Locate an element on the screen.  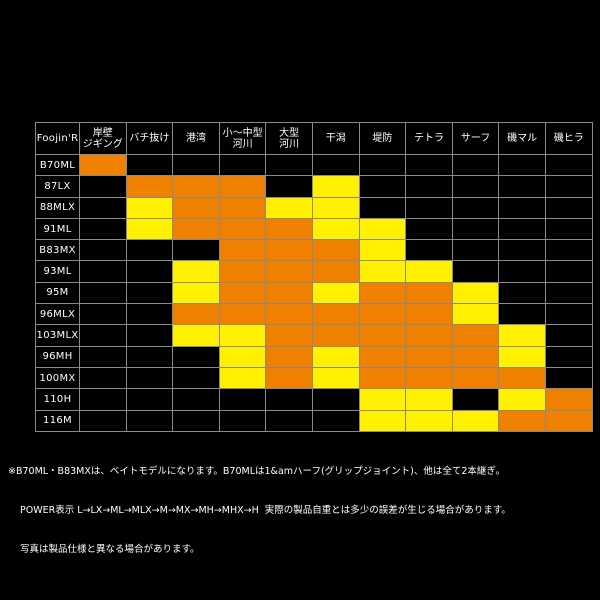
table-row: 96MH is located at coordinates (314, 356).